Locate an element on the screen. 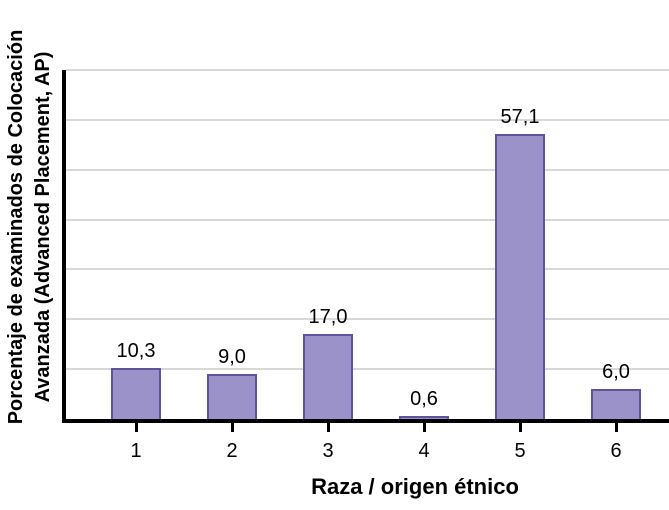 This screenshot has width=669, height=510. x-axis-line is located at coordinates (365, 421).